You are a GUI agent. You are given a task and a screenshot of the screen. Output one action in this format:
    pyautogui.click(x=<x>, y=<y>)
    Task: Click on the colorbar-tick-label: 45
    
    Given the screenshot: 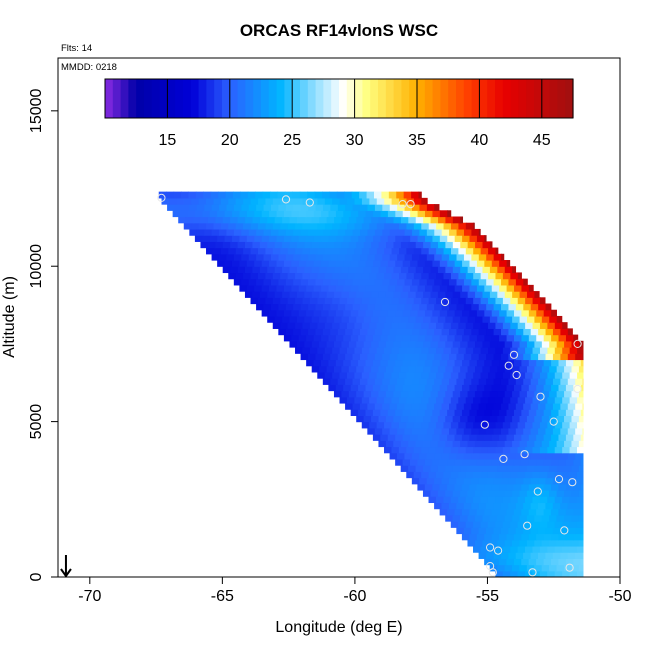 What is the action you would take?
    pyautogui.click(x=542, y=140)
    